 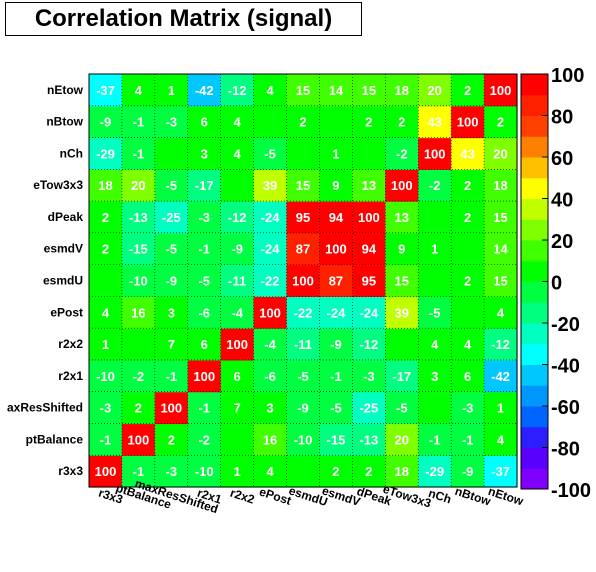 I want to click on cell-value-label: -11, so click(x=237, y=281).